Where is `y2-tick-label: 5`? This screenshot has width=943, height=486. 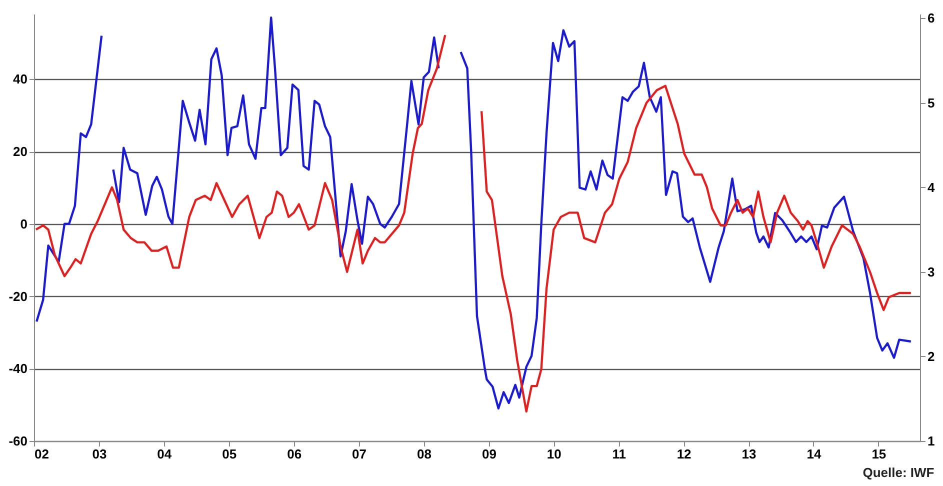
y2-tick-label: 5 is located at coordinates (931, 102).